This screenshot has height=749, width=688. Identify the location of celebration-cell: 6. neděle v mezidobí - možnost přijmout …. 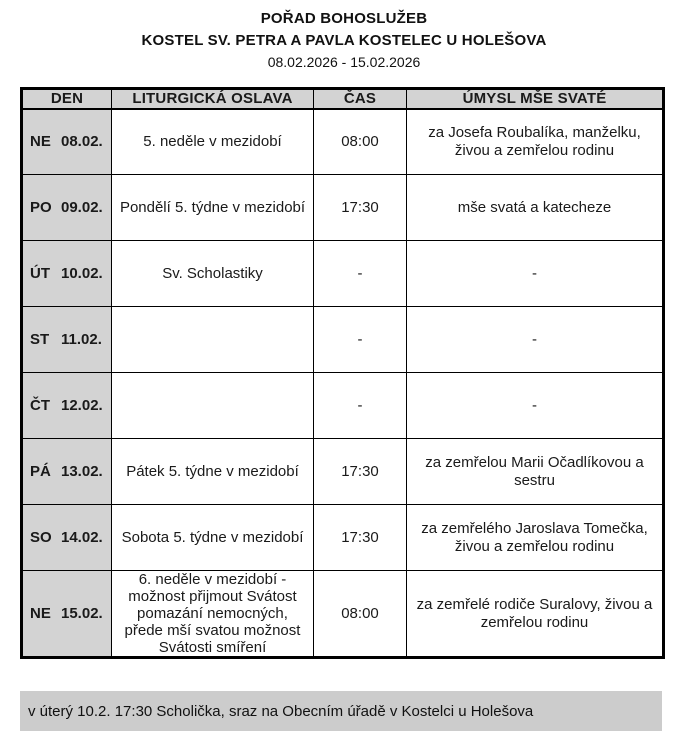
(212, 614).